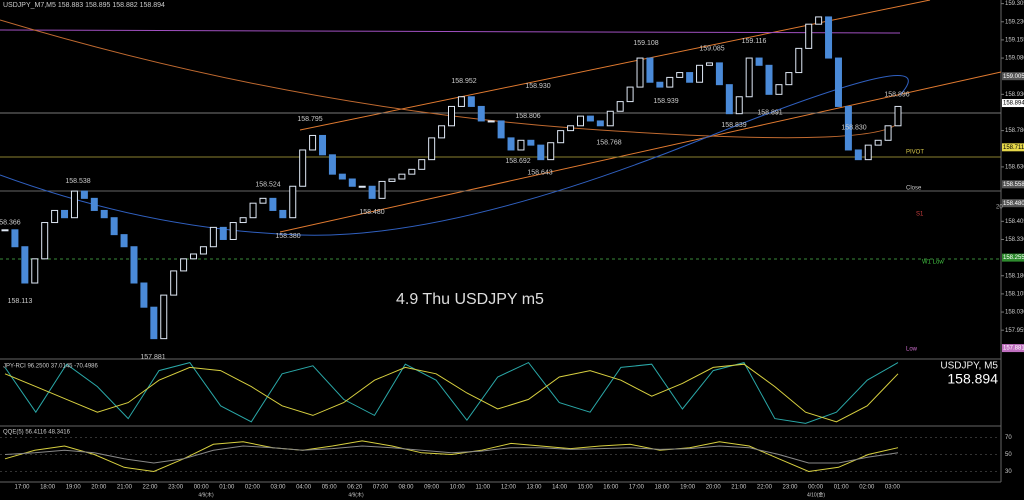  What do you see at coordinates (972, 379) in the screenshot?
I see `current-price: 158.894` at bounding box center [972, 379].